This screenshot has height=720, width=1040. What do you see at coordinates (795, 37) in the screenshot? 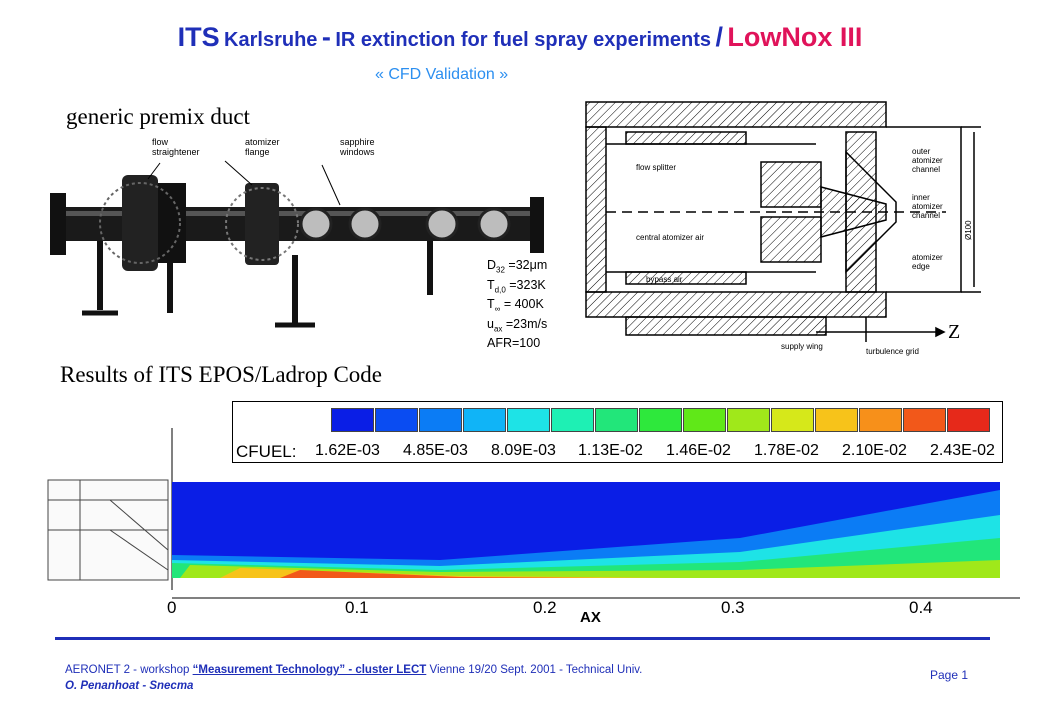
I see `title-lownox: LowNox III` at bounding box center [795, 37].